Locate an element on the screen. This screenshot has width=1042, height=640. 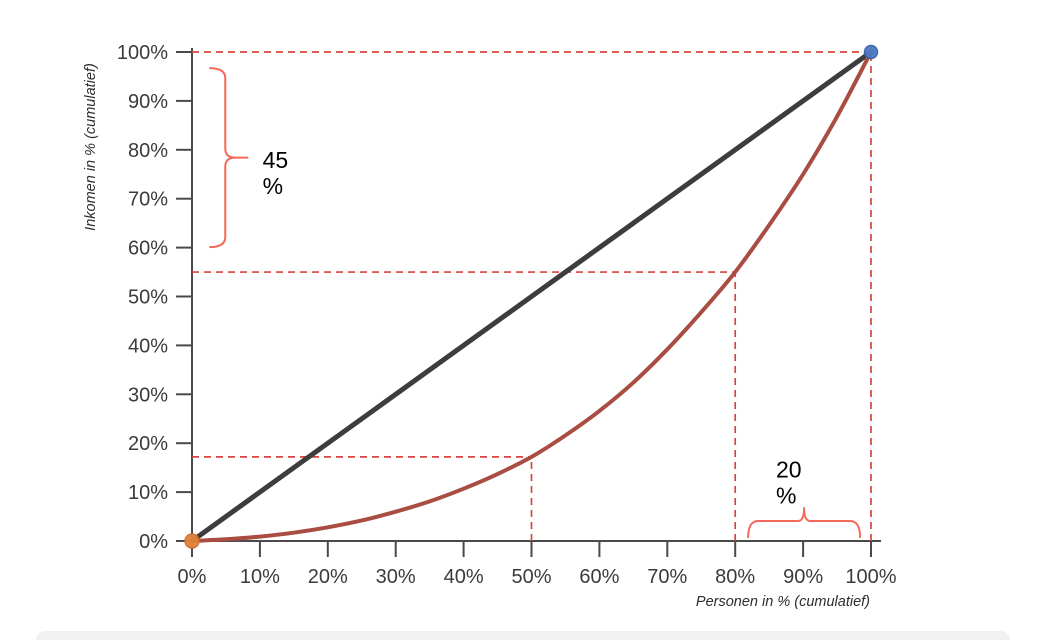
y-tick-label: 0% is located at coordinates (153, 542).